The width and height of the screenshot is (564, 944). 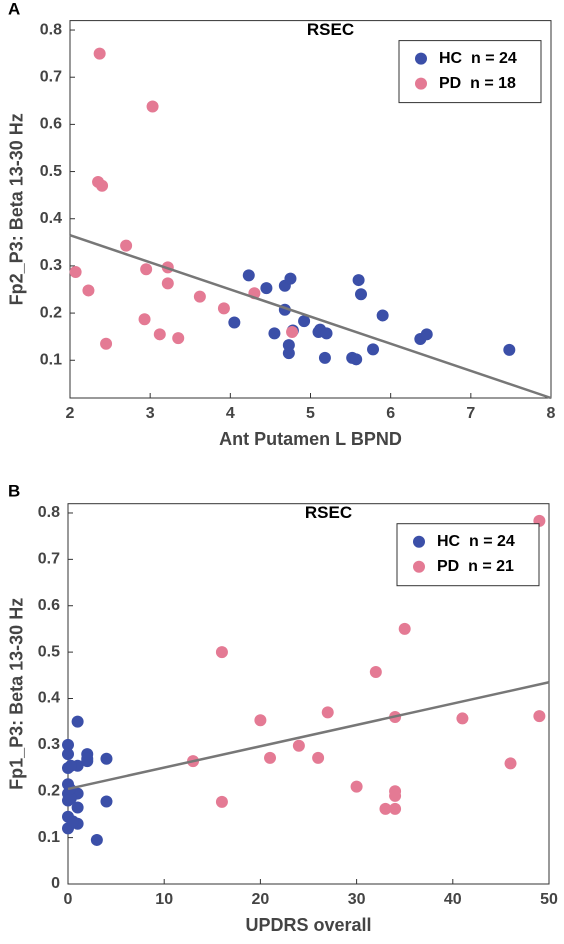 What do you see at coordinates (49, 651) in the screenshot?
I see `y-tick-label: 0.5` at bounding box center [49, 651].